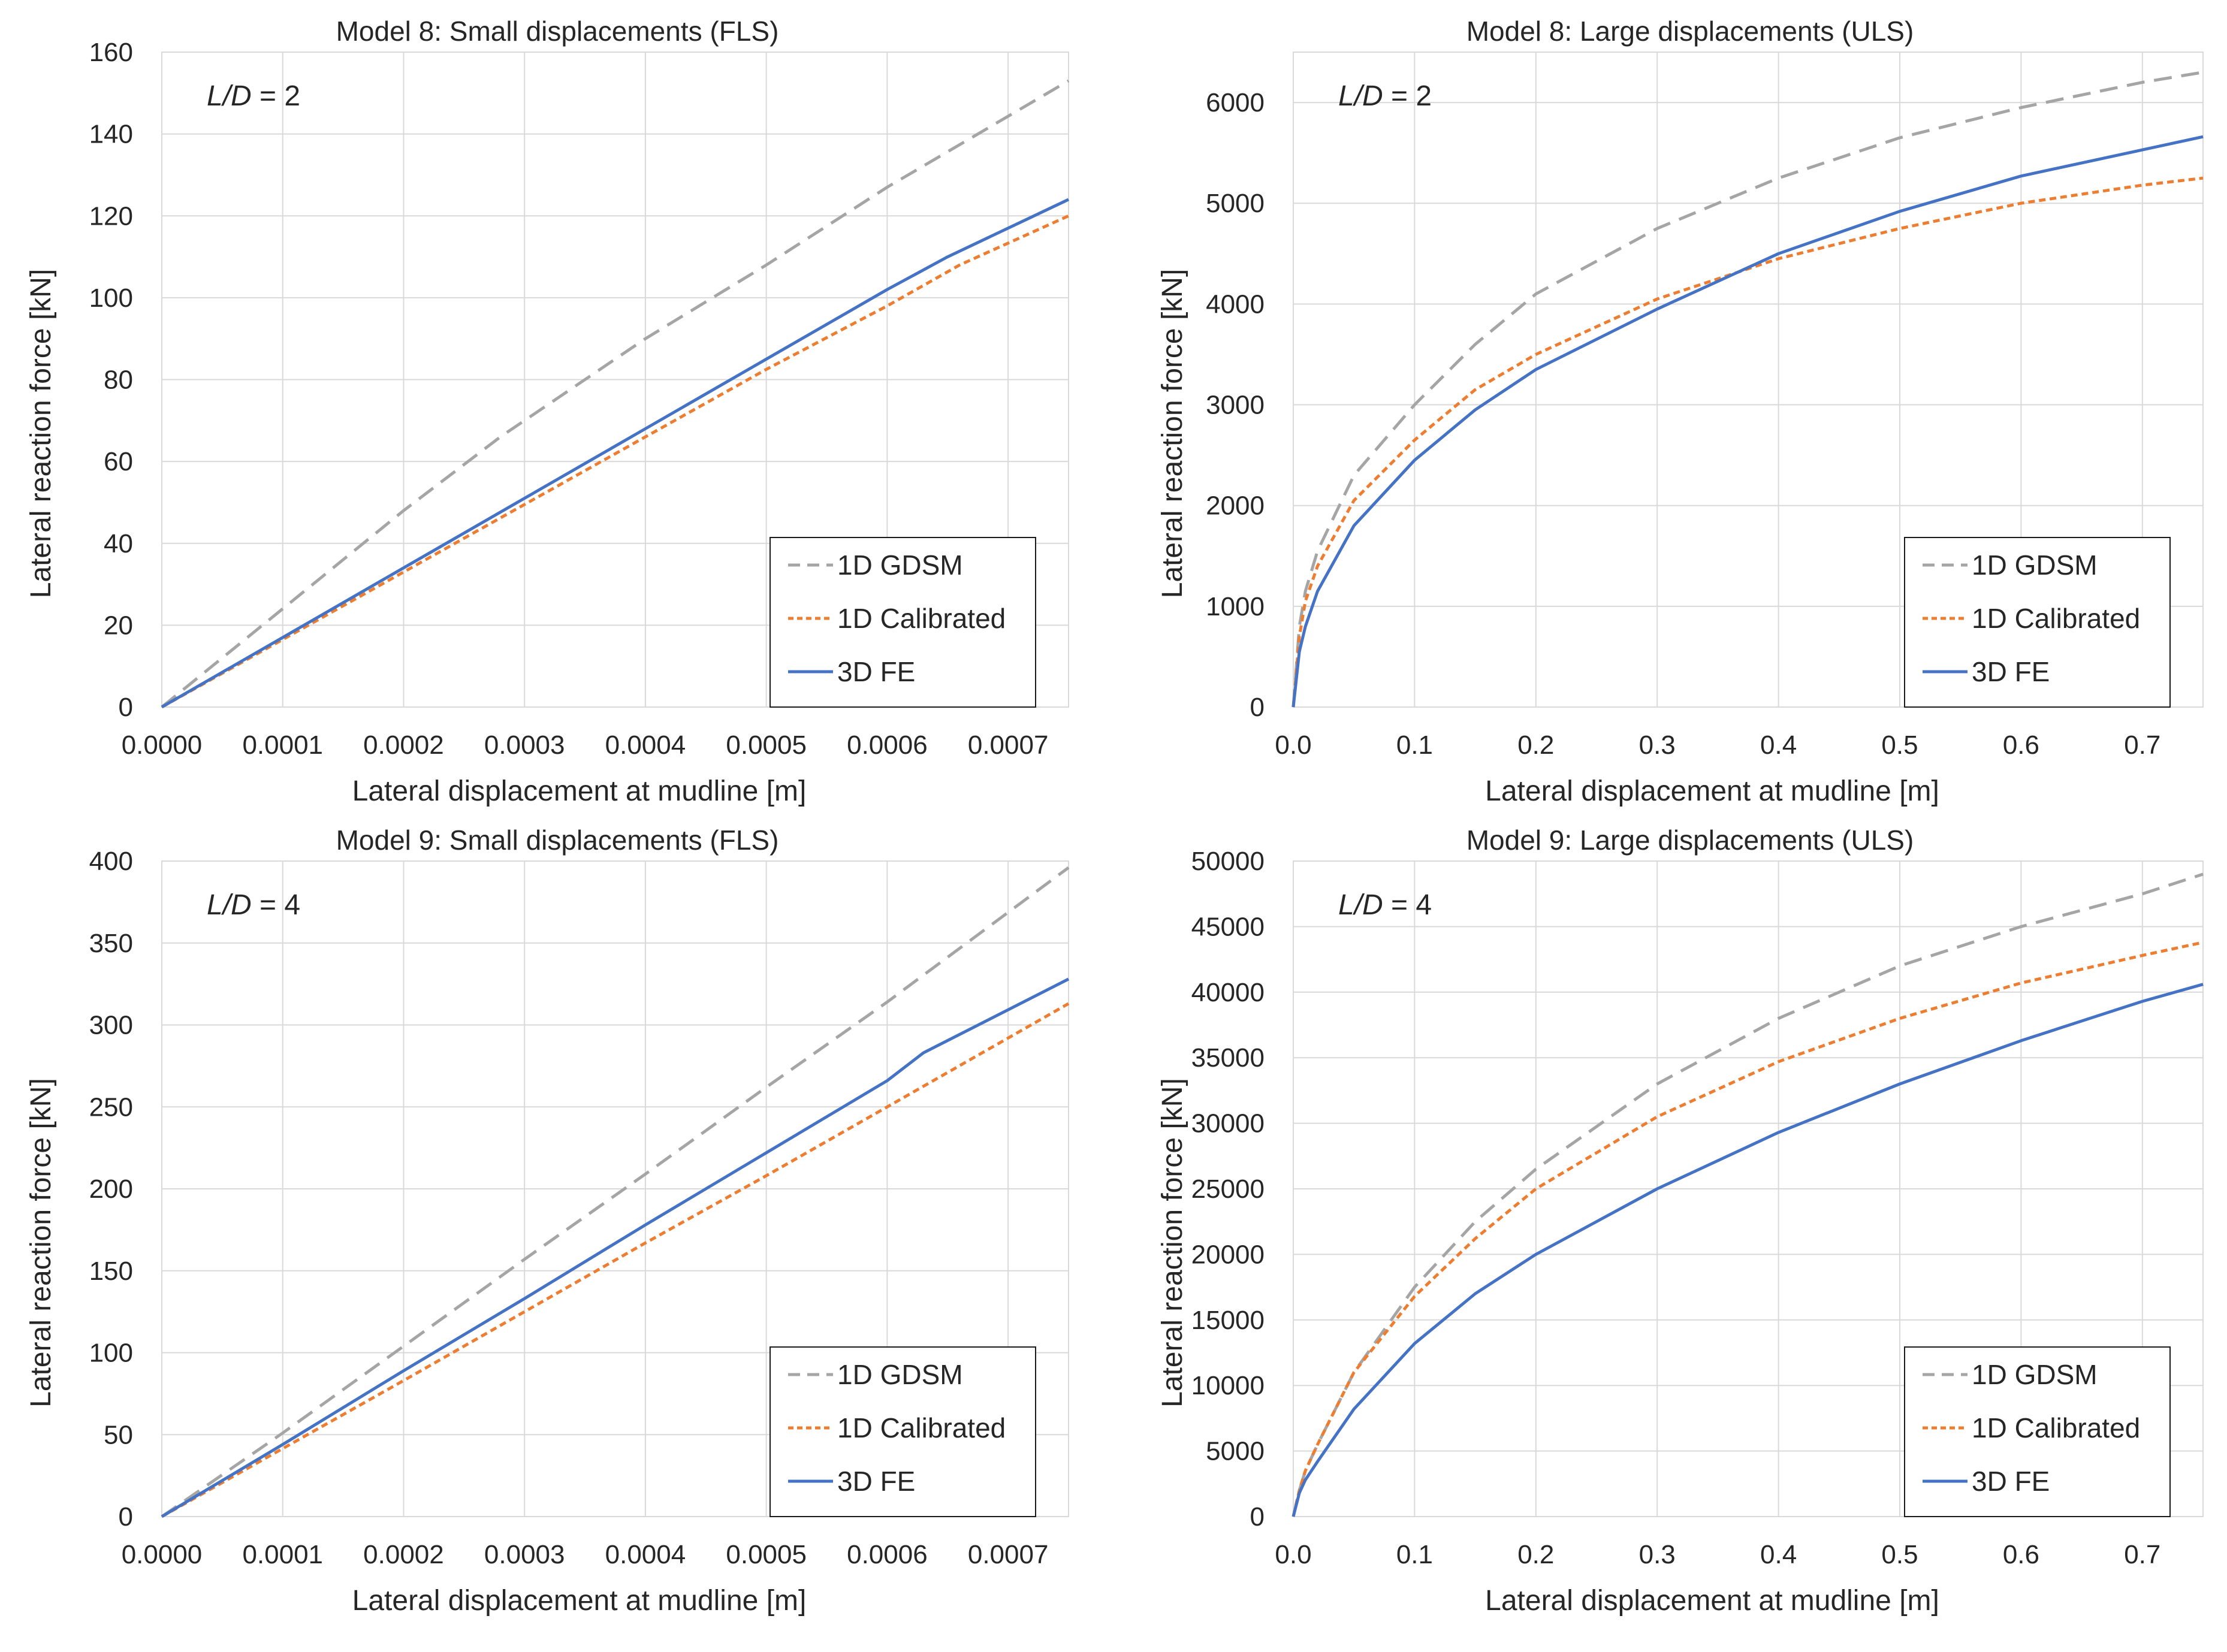  I want to click on x-tick-label: 0.0001, so click(283, 745).